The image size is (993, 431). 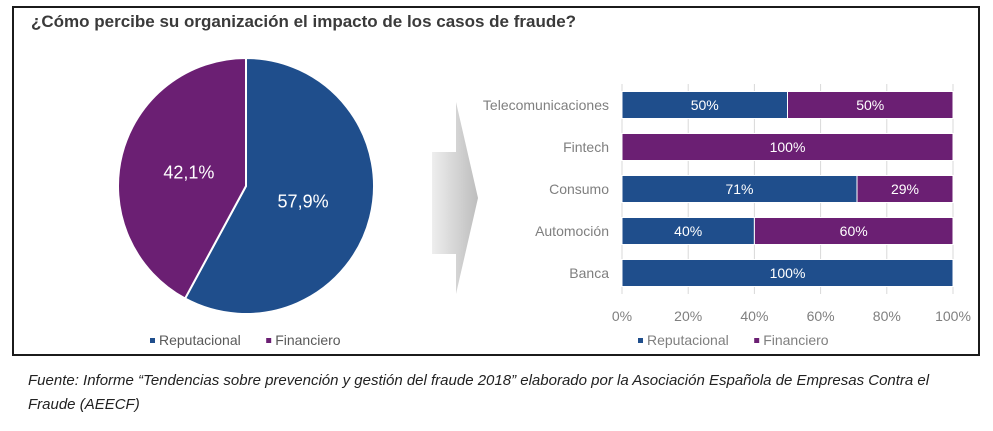 I want to click on x-tick-label: 0%, so click(x=622, y=316).